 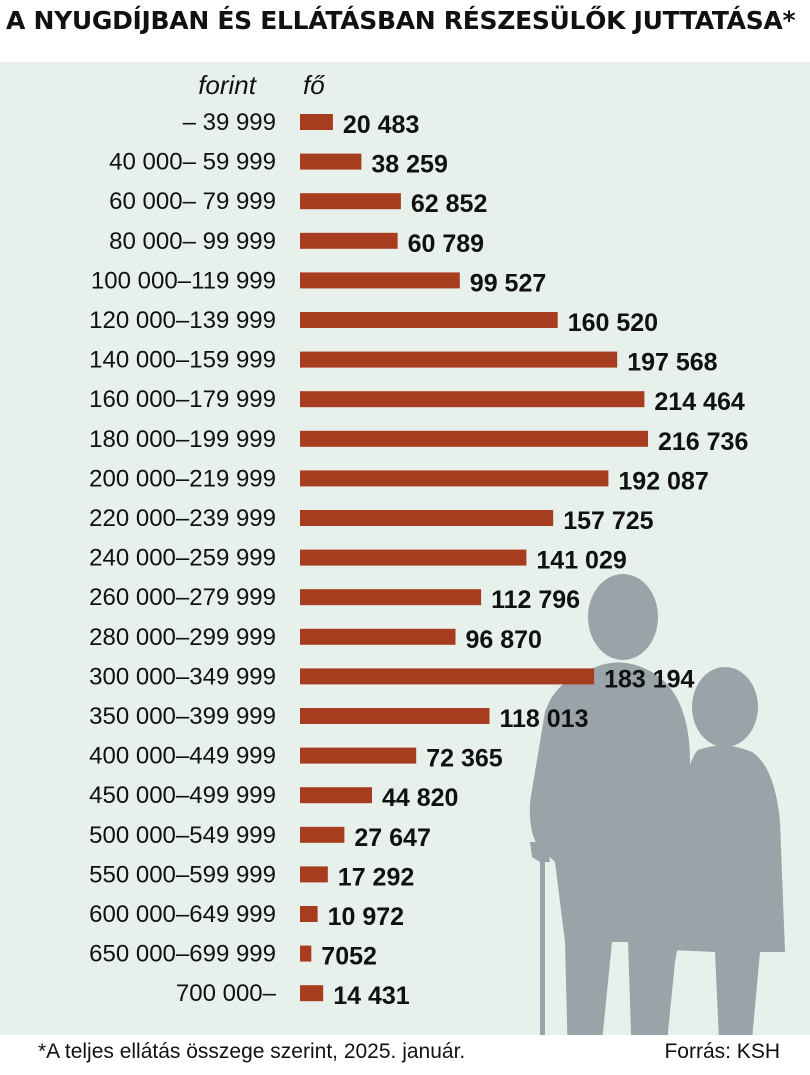 What do you see at coordinates (508, 283) in the screenshot?
I see `value-label: 99 527` at bounding box center [508, 283].